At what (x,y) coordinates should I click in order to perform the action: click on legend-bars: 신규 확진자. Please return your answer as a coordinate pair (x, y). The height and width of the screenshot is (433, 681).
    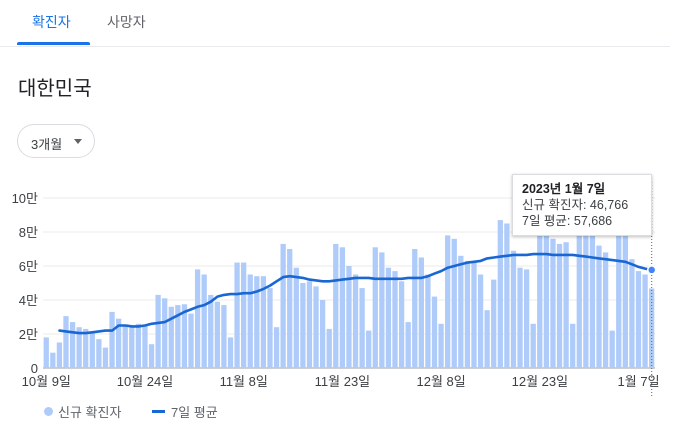
    Looking at the image, I should click on (82, 411).